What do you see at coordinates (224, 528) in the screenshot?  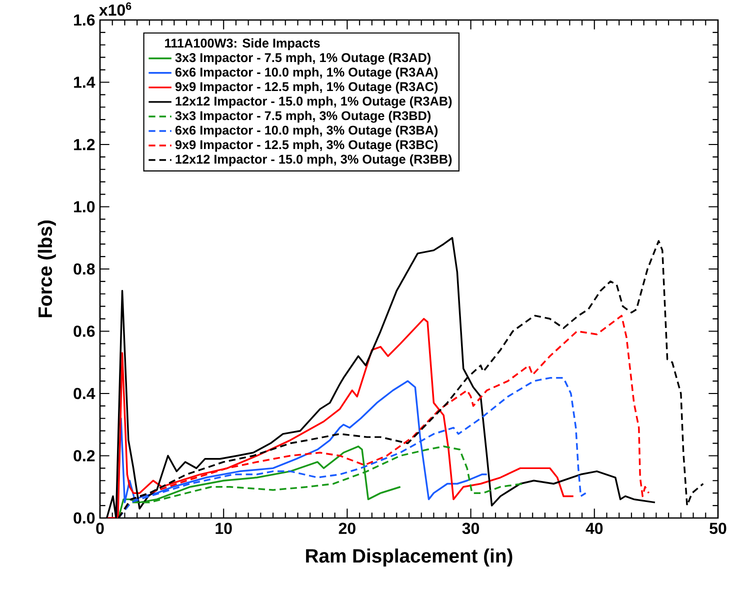 I see `x-tick-label: 10` at bounding box center [224, 528].